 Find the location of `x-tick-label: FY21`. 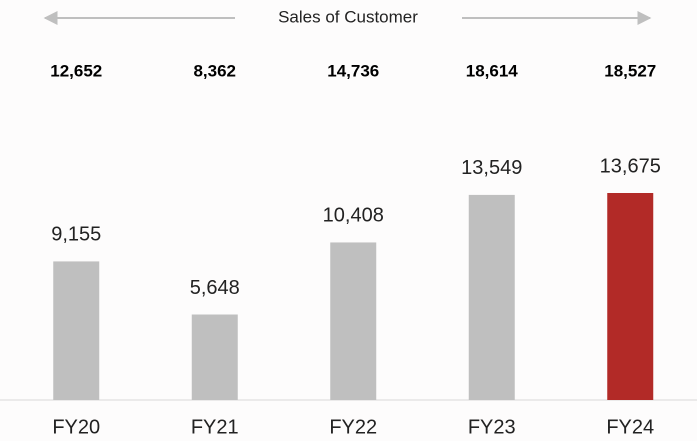

x-tick-label: FY21 is located at coordinates (215, 427).